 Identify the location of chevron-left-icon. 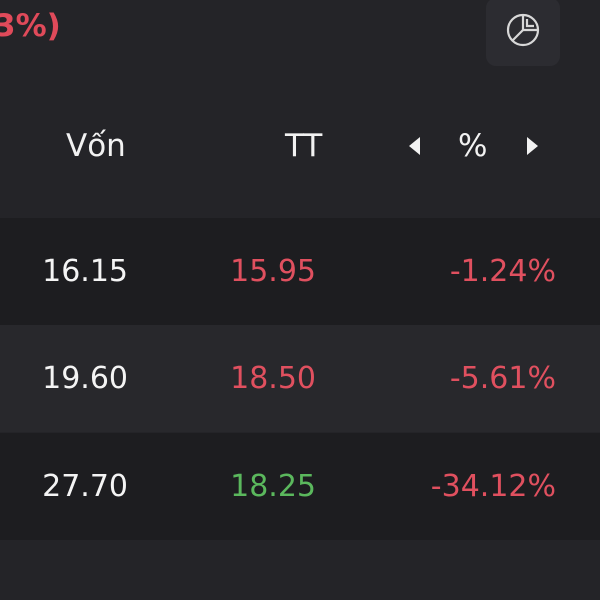
(414, 146).